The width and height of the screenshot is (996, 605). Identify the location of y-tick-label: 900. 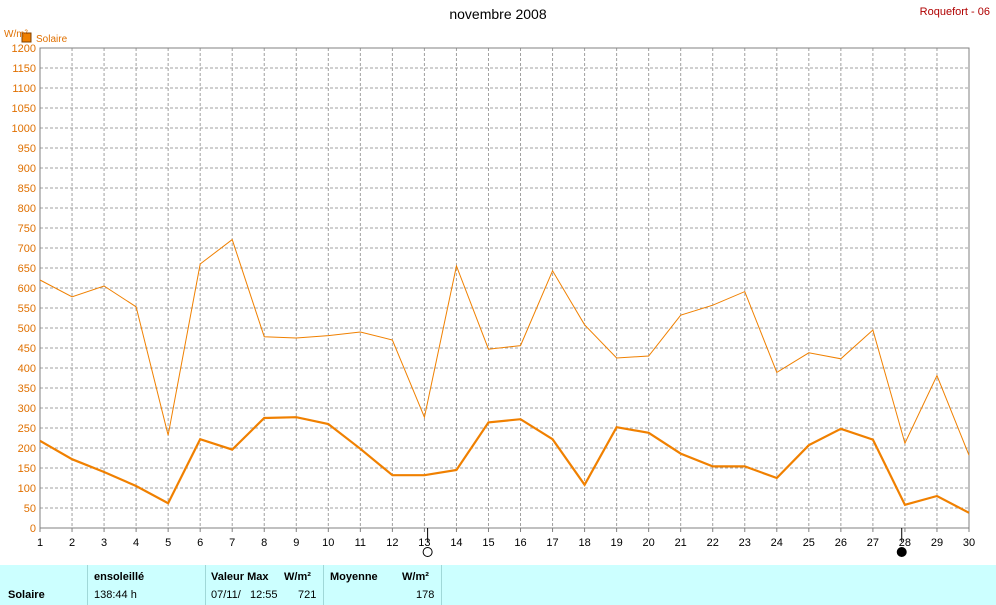
(27, 169).